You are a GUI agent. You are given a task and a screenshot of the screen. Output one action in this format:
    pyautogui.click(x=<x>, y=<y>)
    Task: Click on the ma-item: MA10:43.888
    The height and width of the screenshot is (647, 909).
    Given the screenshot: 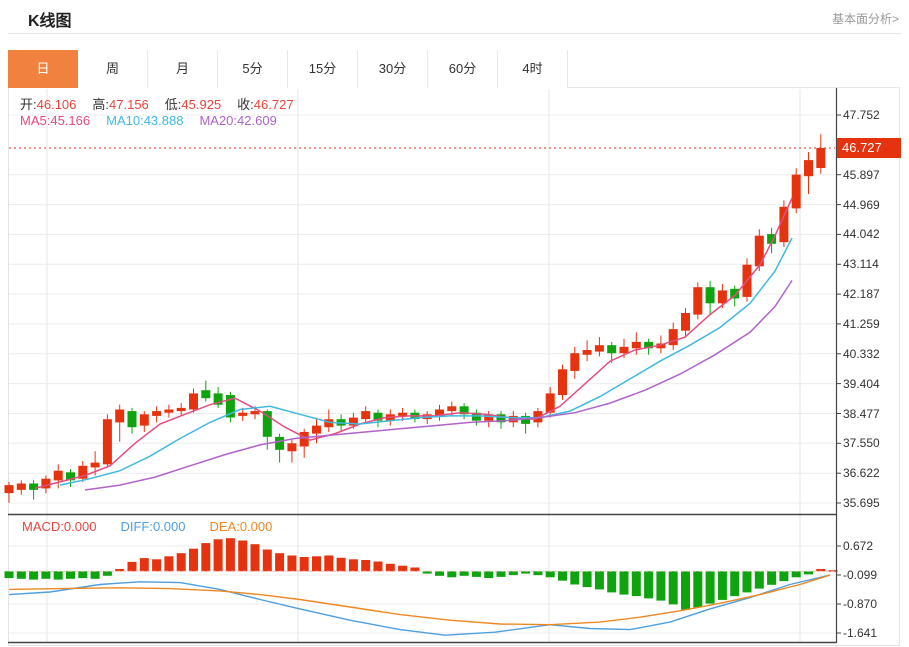 What is the action you would take?
    pyautogui.click(x=145, y=120)
    